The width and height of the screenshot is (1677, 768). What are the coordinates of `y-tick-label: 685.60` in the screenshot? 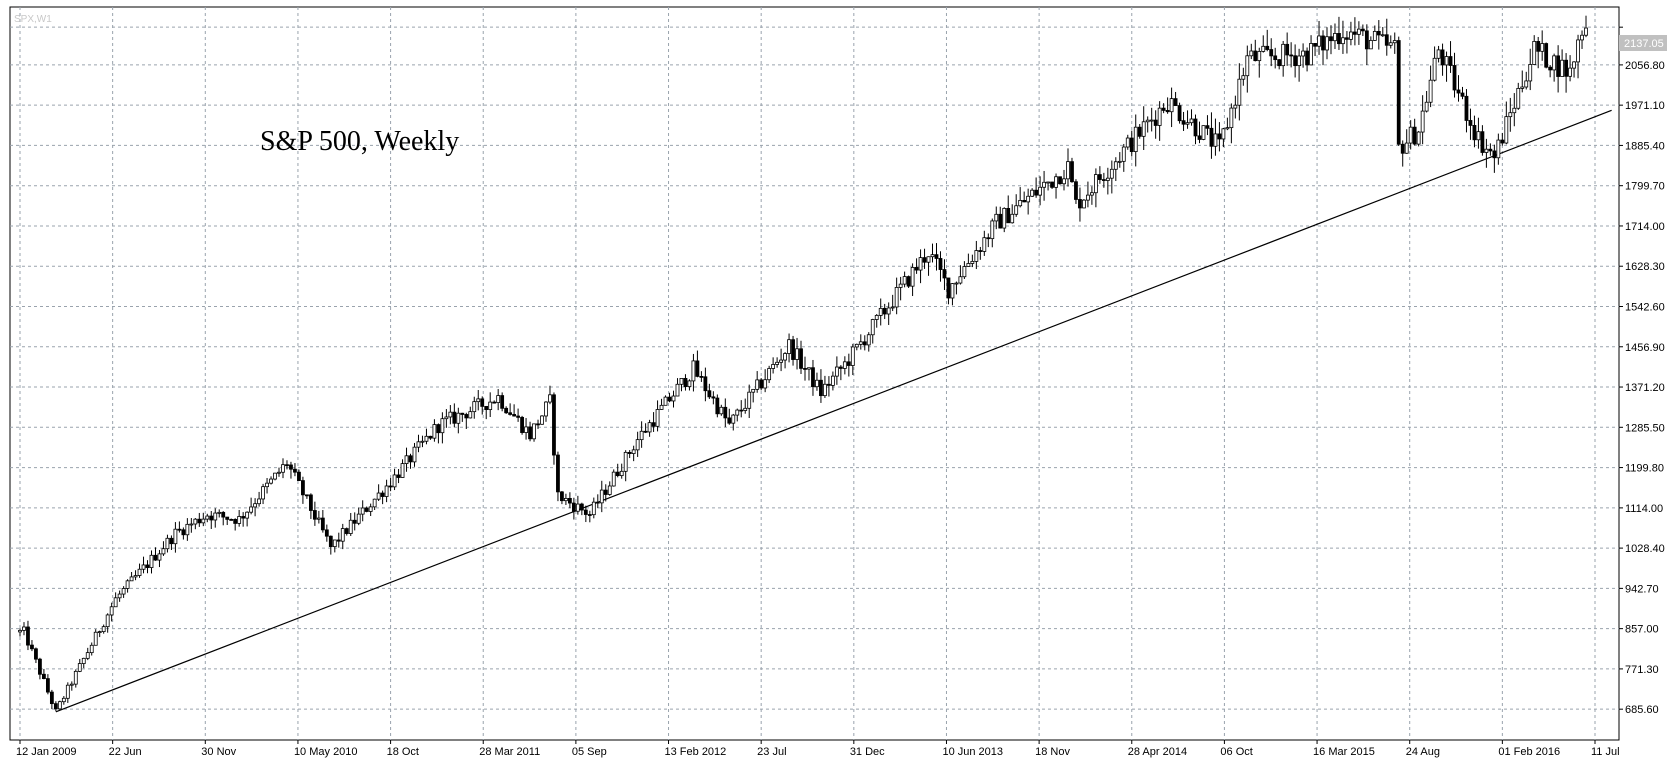 It's located at (1642, 710).